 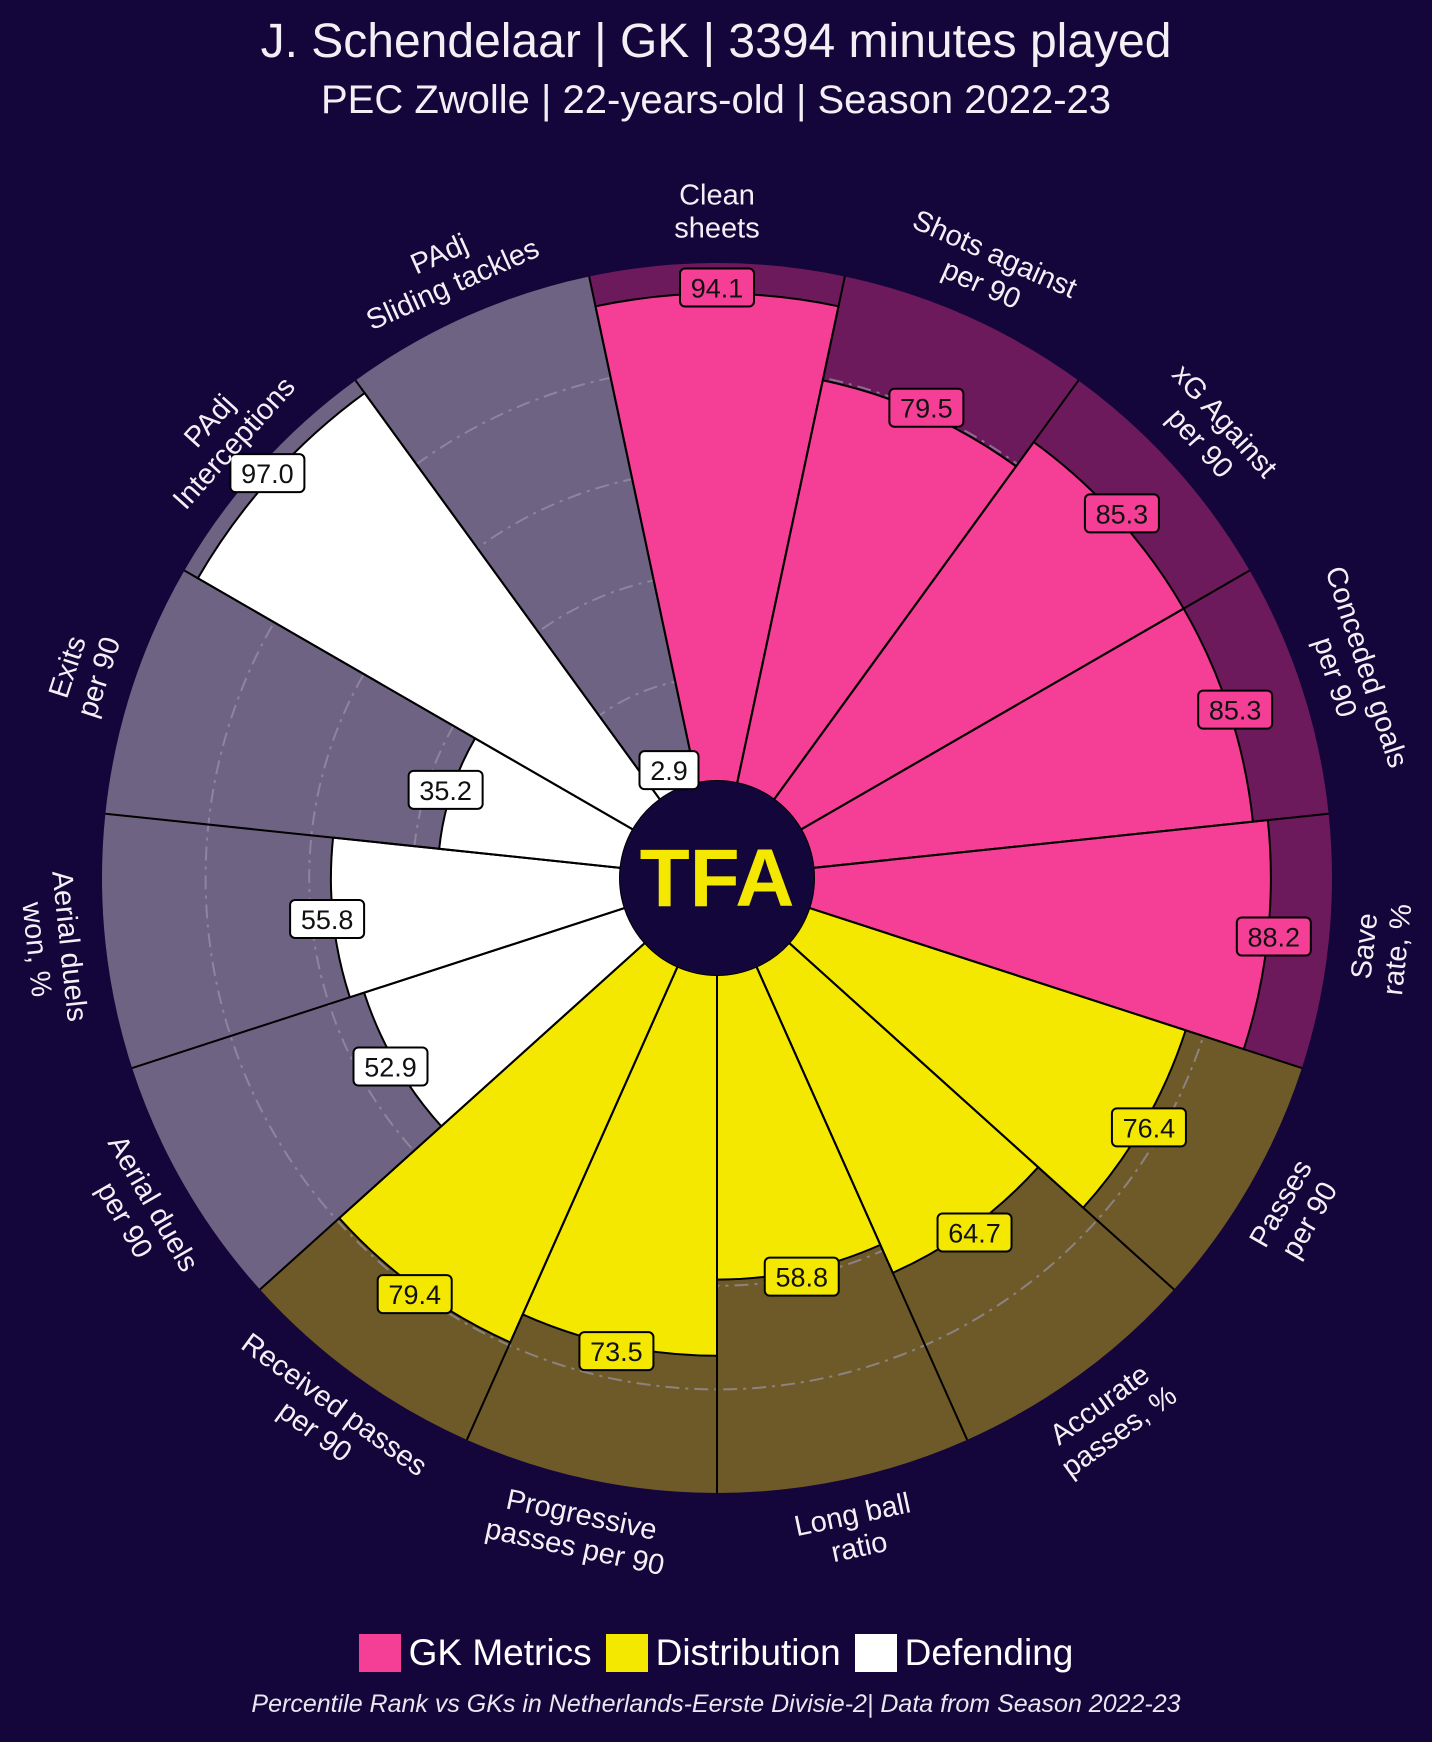 What do you see at coordinates (1296, 1212) in the screenshot?
I see `metric-label: Passesper 90` at bounding box center [1296, 1212].